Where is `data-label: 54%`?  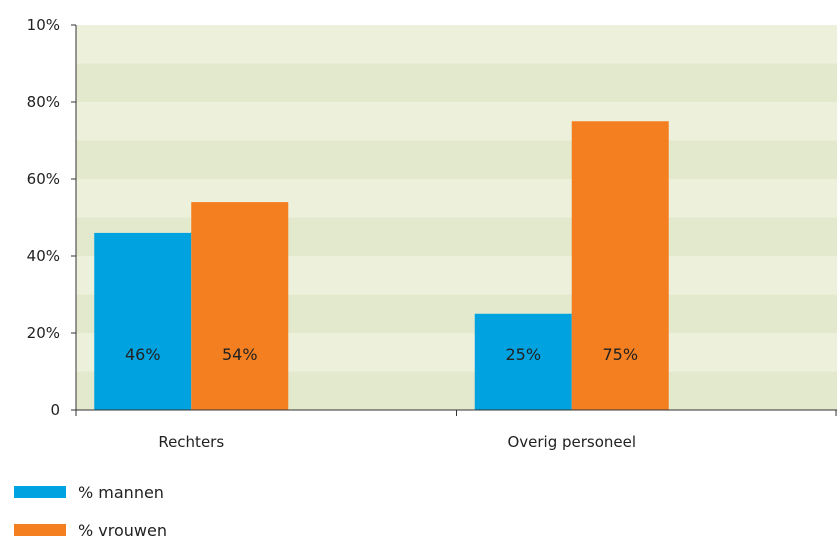 data-label: 54% is located at coordinates (240, 354).